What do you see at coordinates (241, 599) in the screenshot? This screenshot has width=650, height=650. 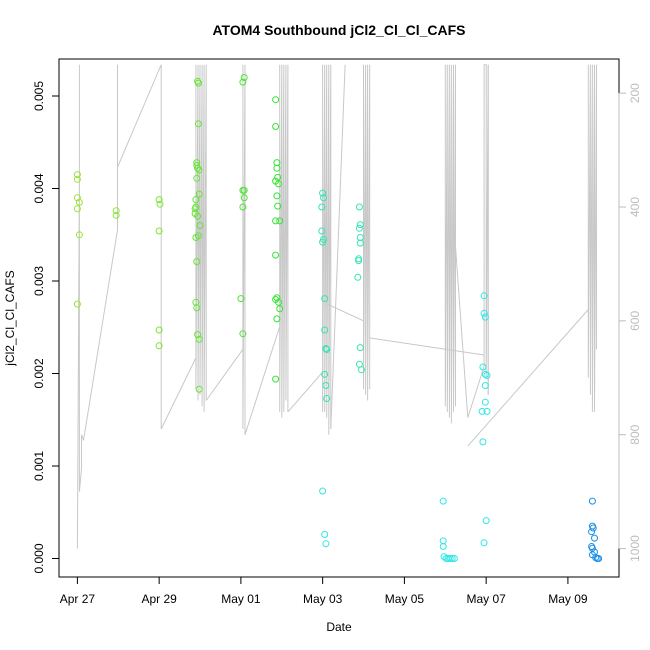 I see `x-tick-label: May 01` at bounding box center [241, 599].